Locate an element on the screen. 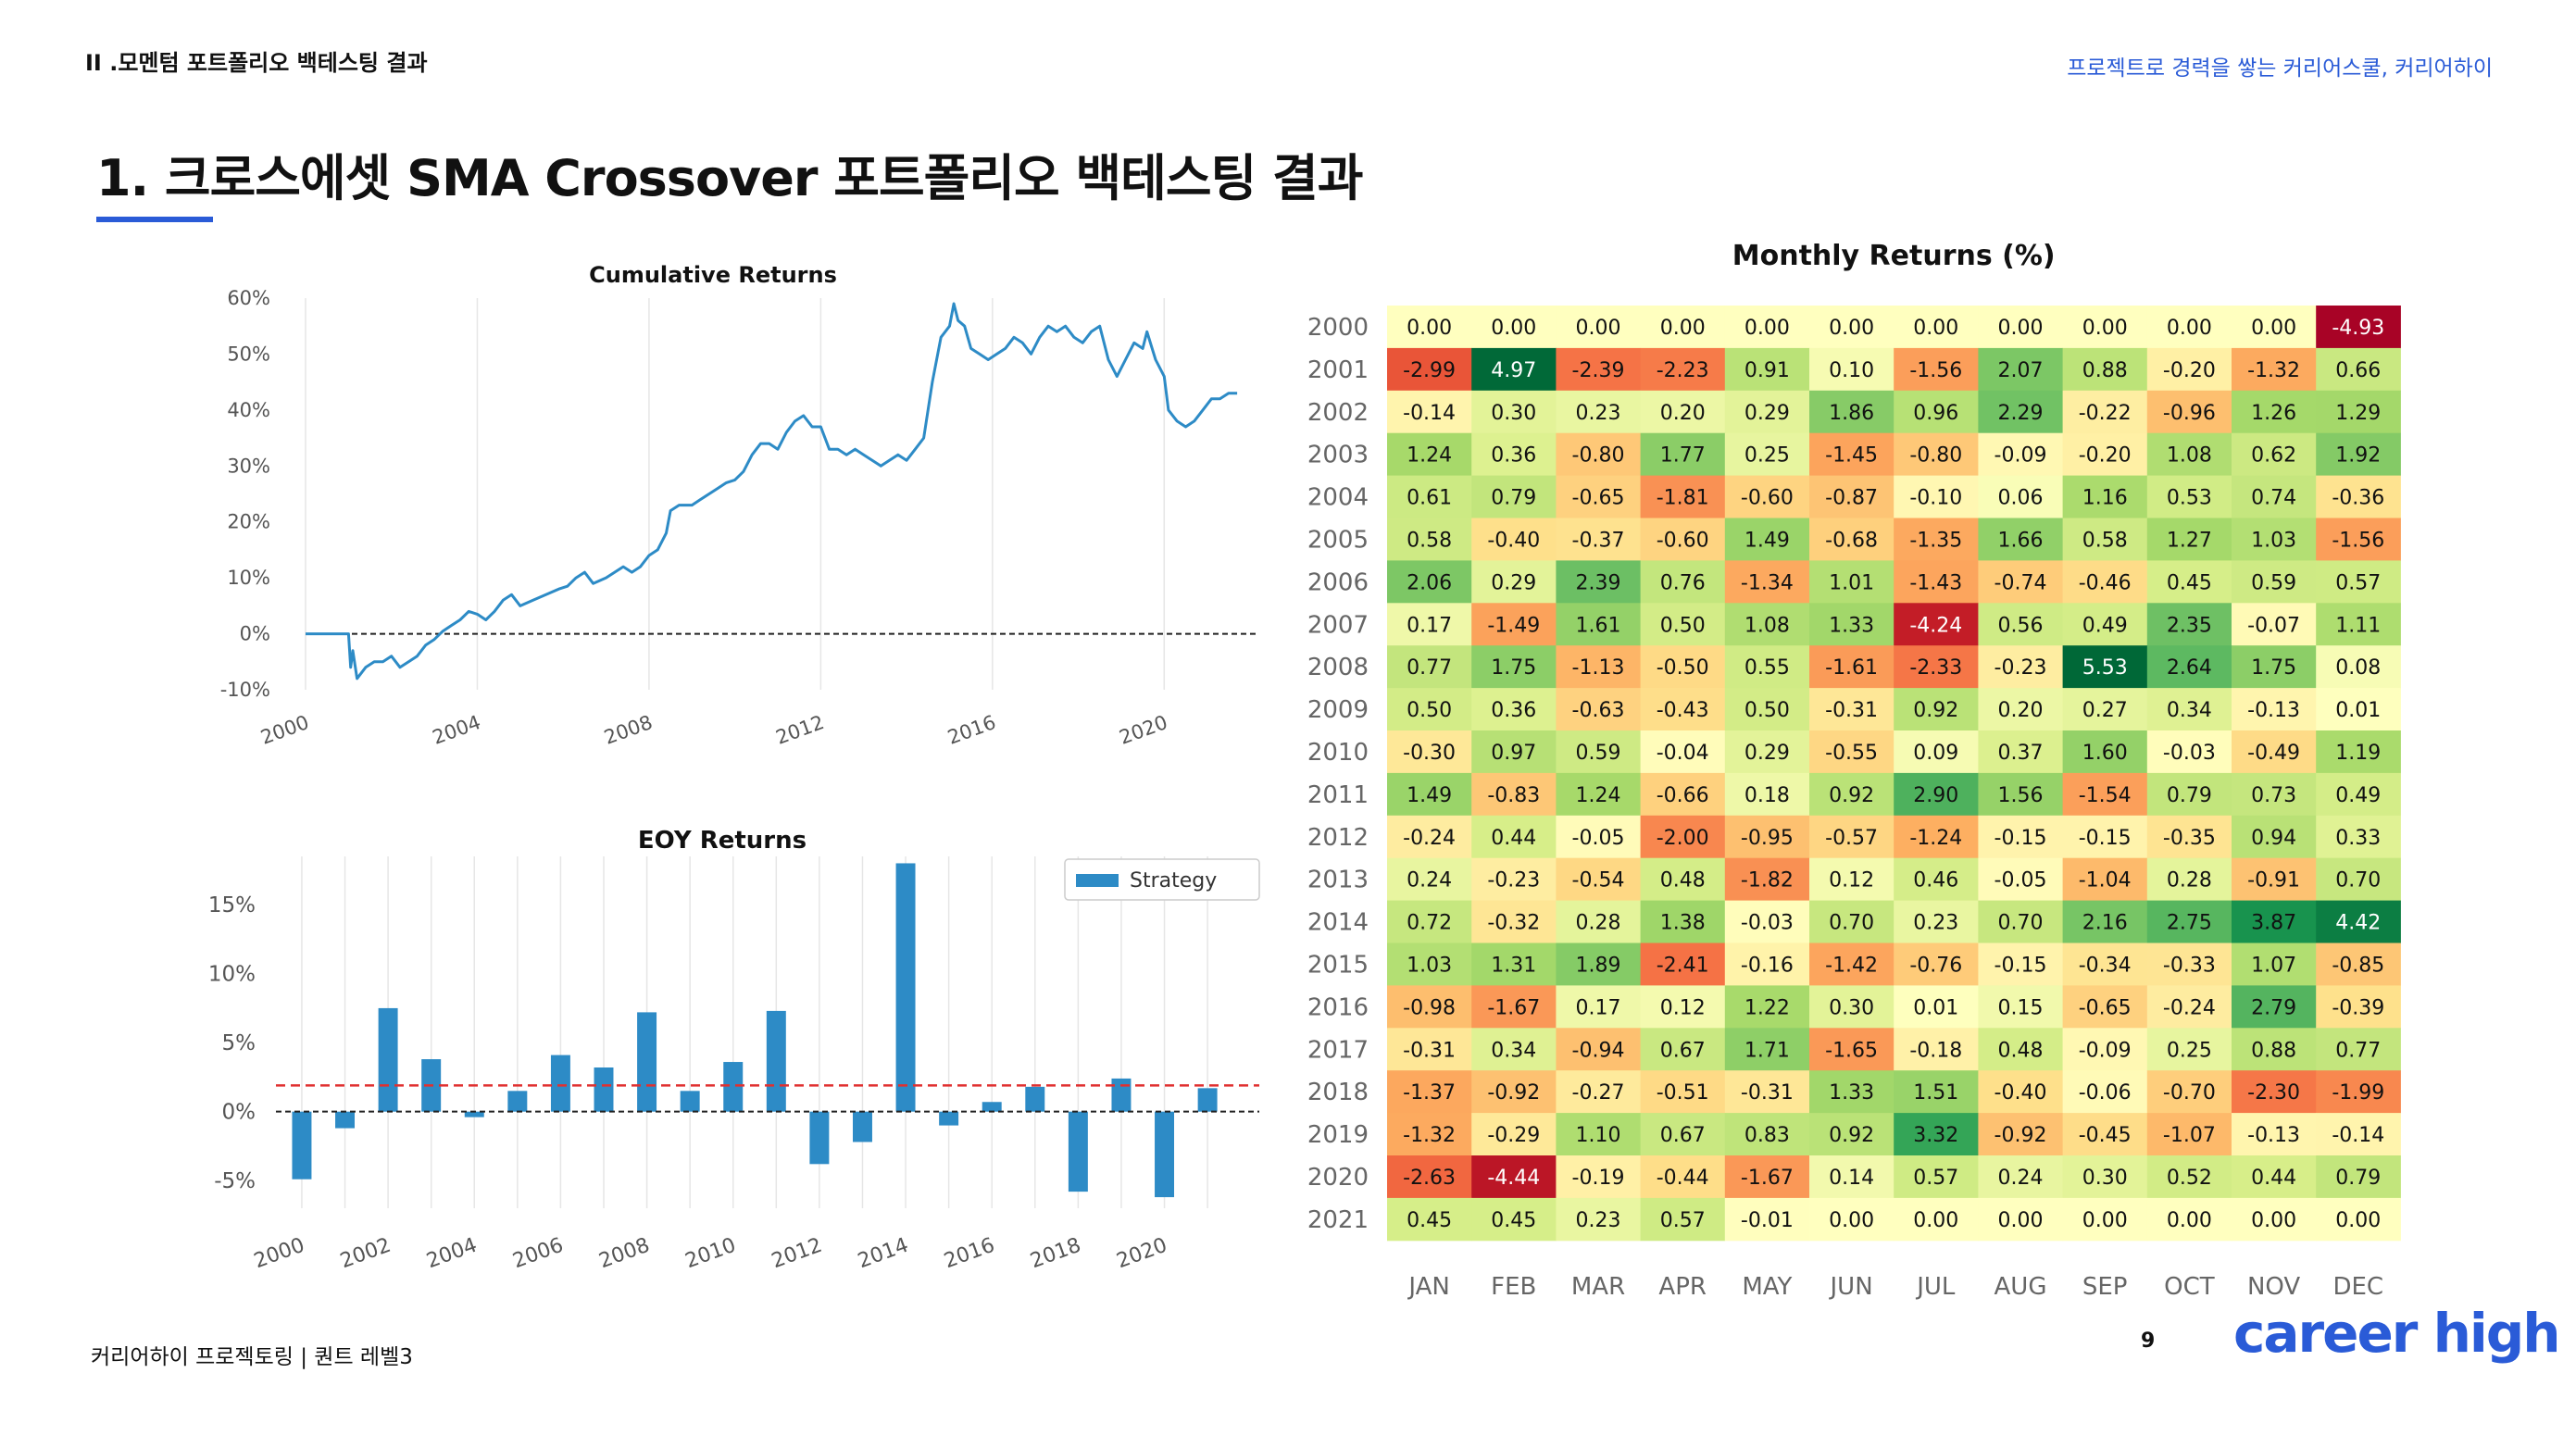  cell-value: -1.49 is located at coordinates (1513, 625).